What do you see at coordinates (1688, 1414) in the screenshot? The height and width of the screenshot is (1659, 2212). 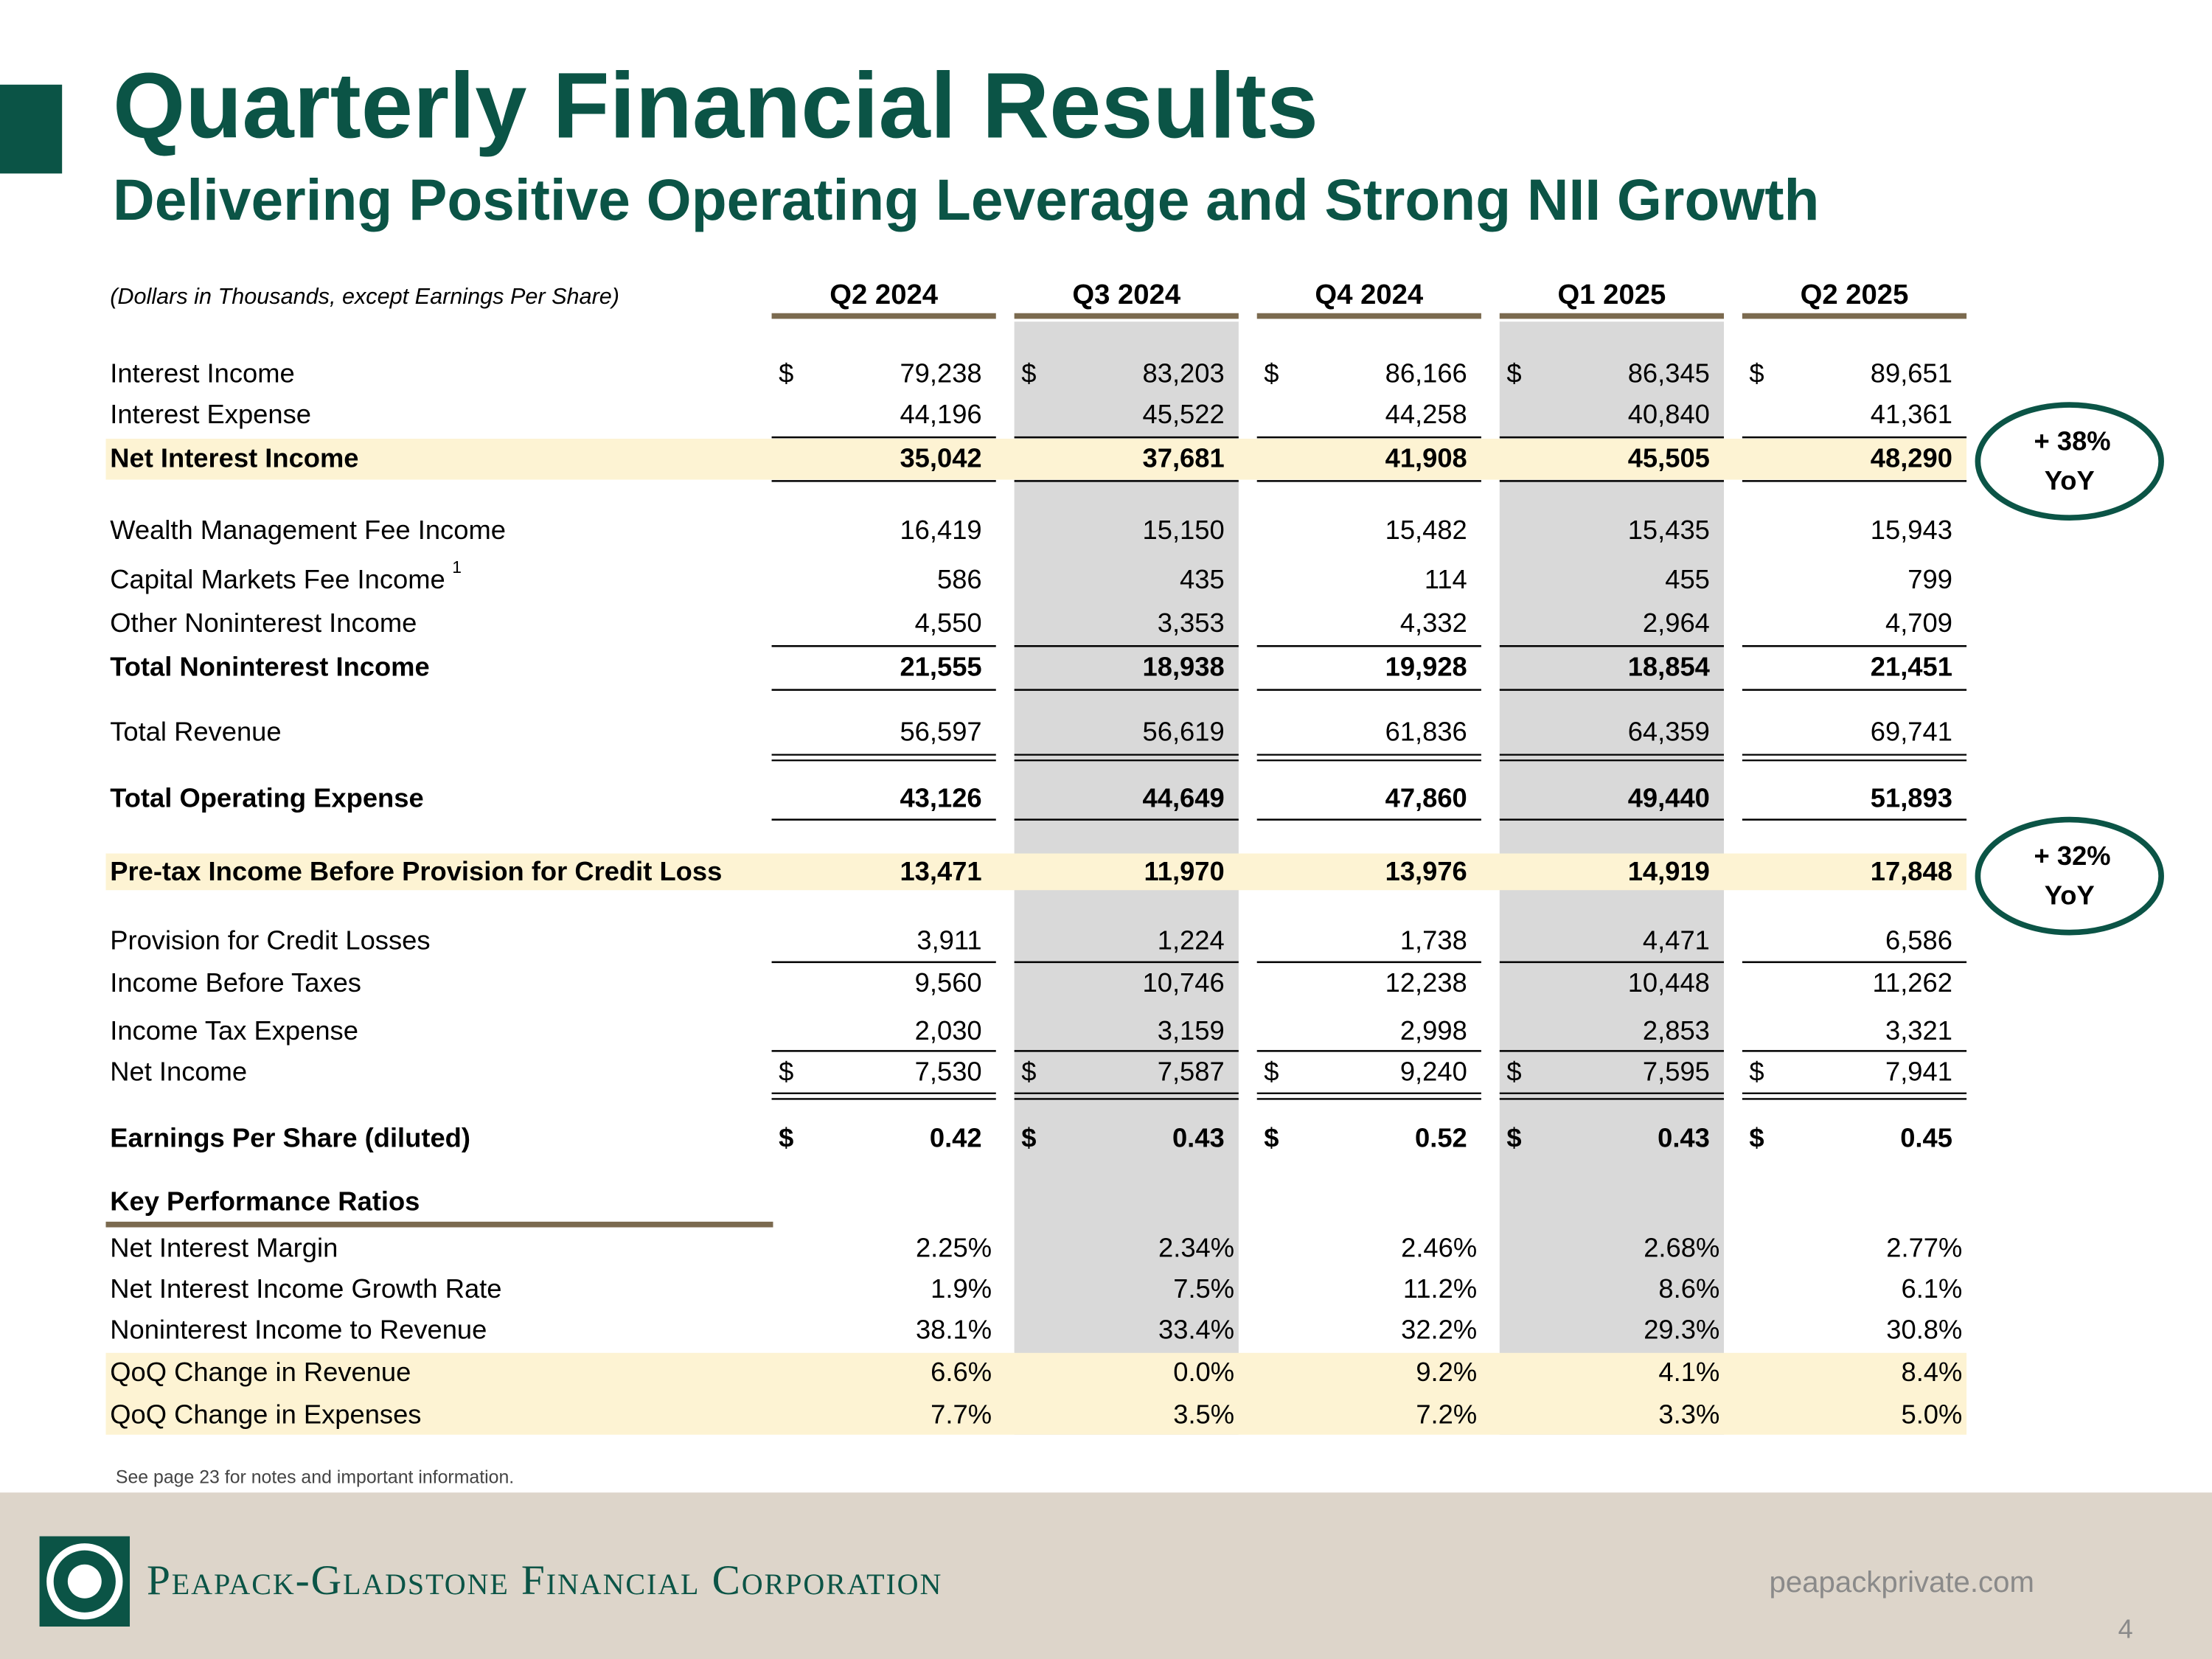 I see `cell-value: 3.3%` at bounding box center [1688, 1414].